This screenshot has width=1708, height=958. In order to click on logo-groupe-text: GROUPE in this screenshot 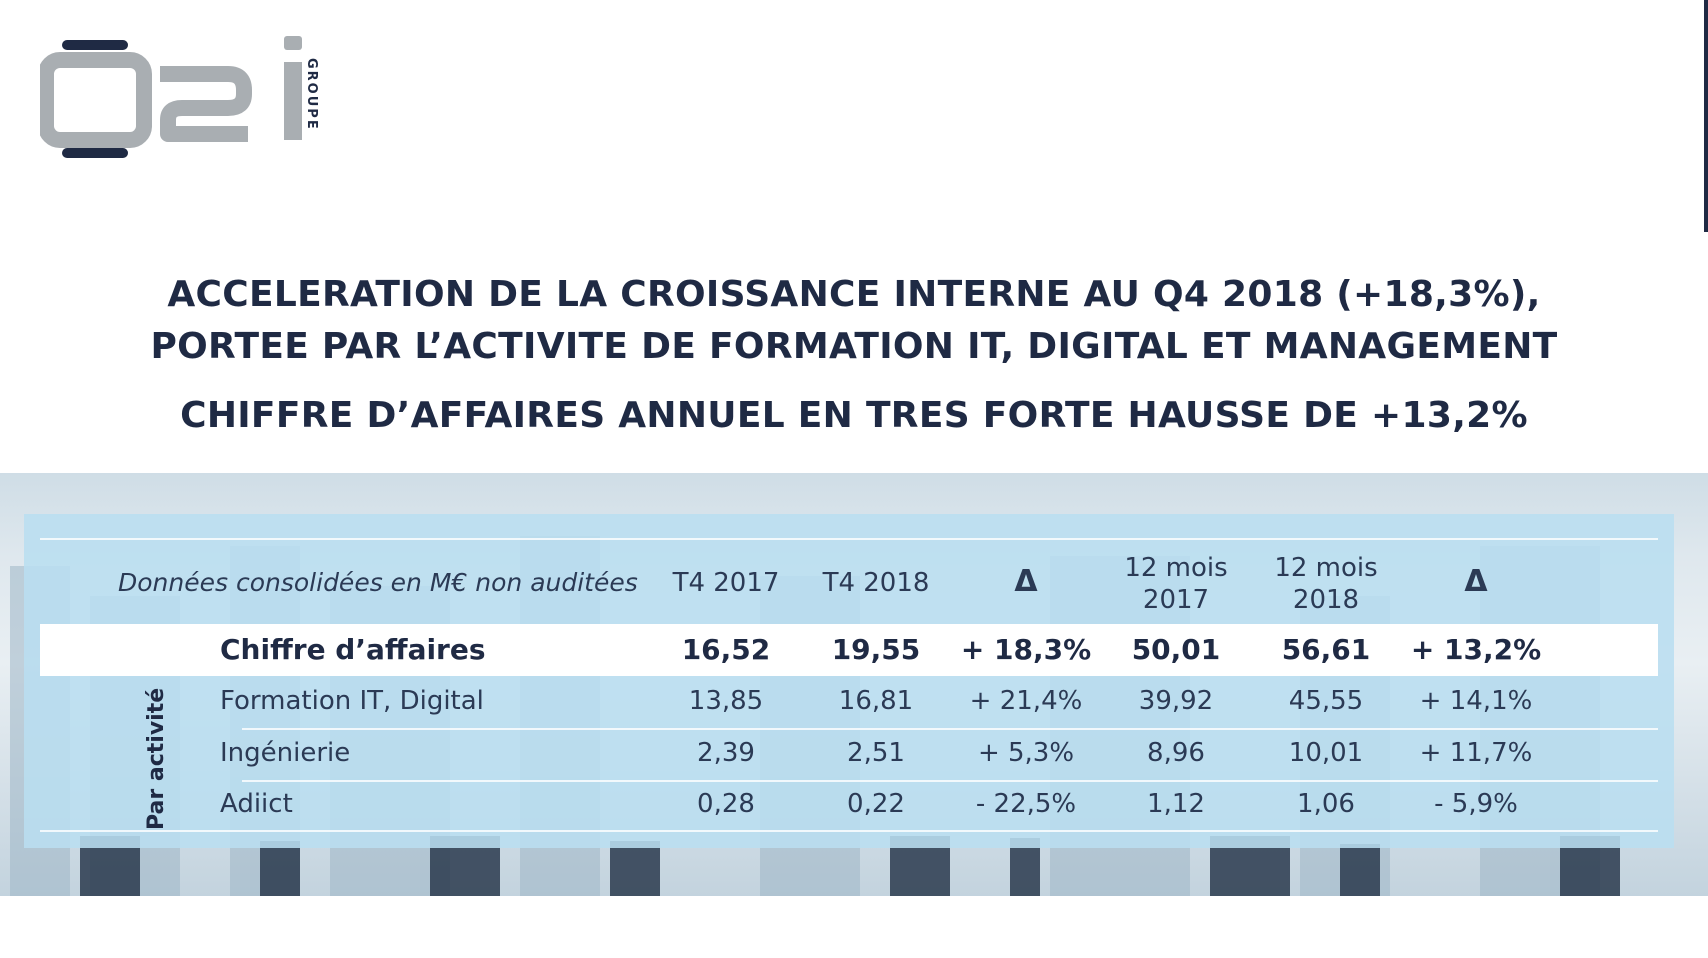, I will do `click(311, 94)`.